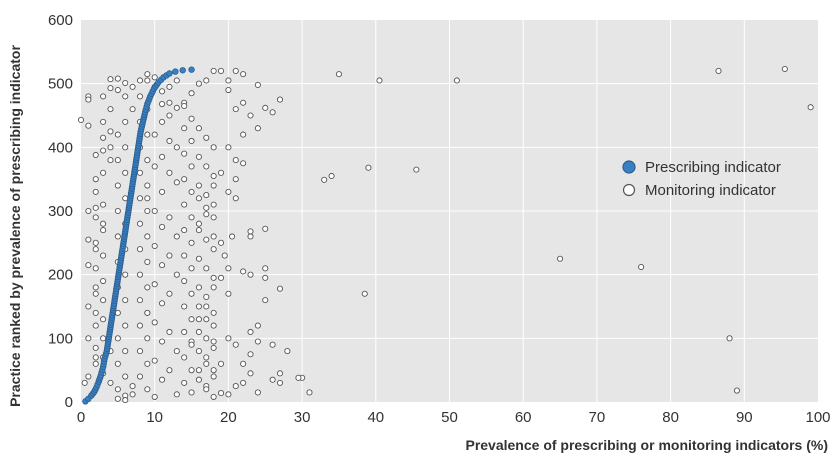 This screenshot has height=458, width=836. I want to click on x-axis-ticks: 0 10 20 30 40 50 60 70 80 90 100, so click(454, 417).